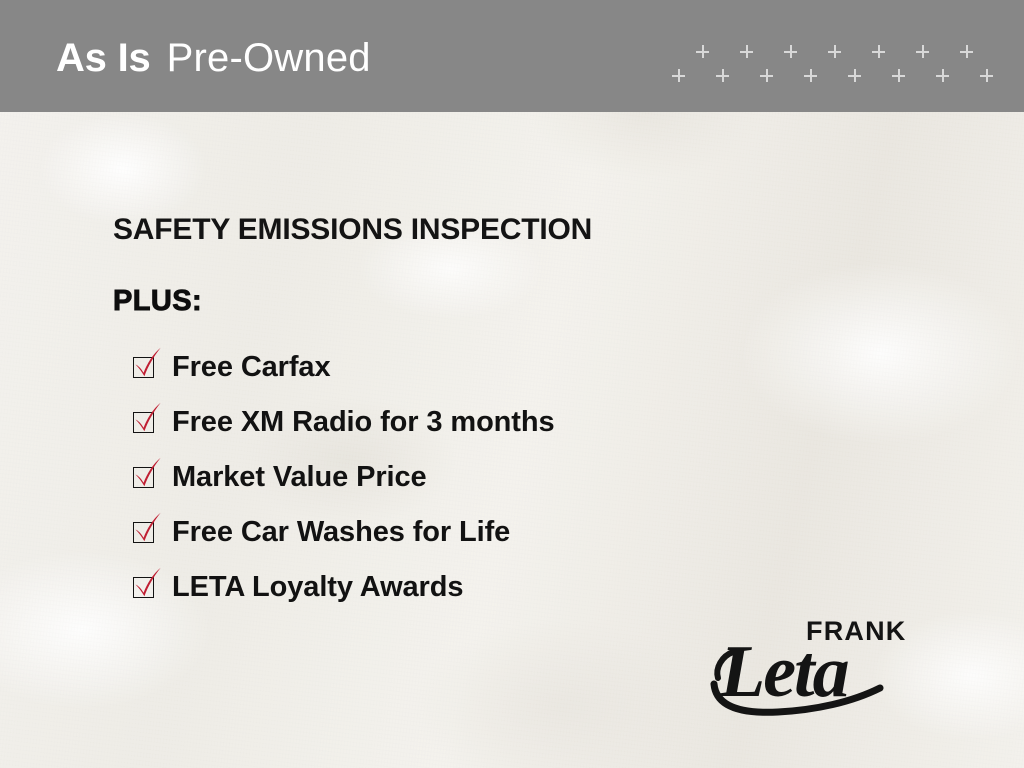 The image size is (1024, 768). I want to click on plus-section-label: PLUS:, so click(157, 301).